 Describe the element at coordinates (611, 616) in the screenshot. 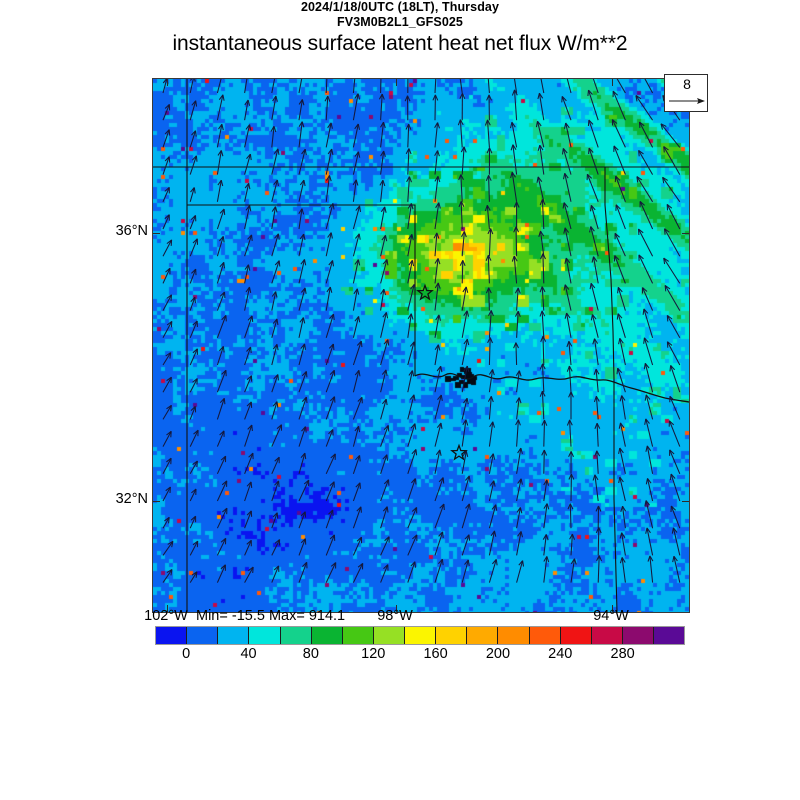

I see `lon-tick-label-2: 94°W` at that location.